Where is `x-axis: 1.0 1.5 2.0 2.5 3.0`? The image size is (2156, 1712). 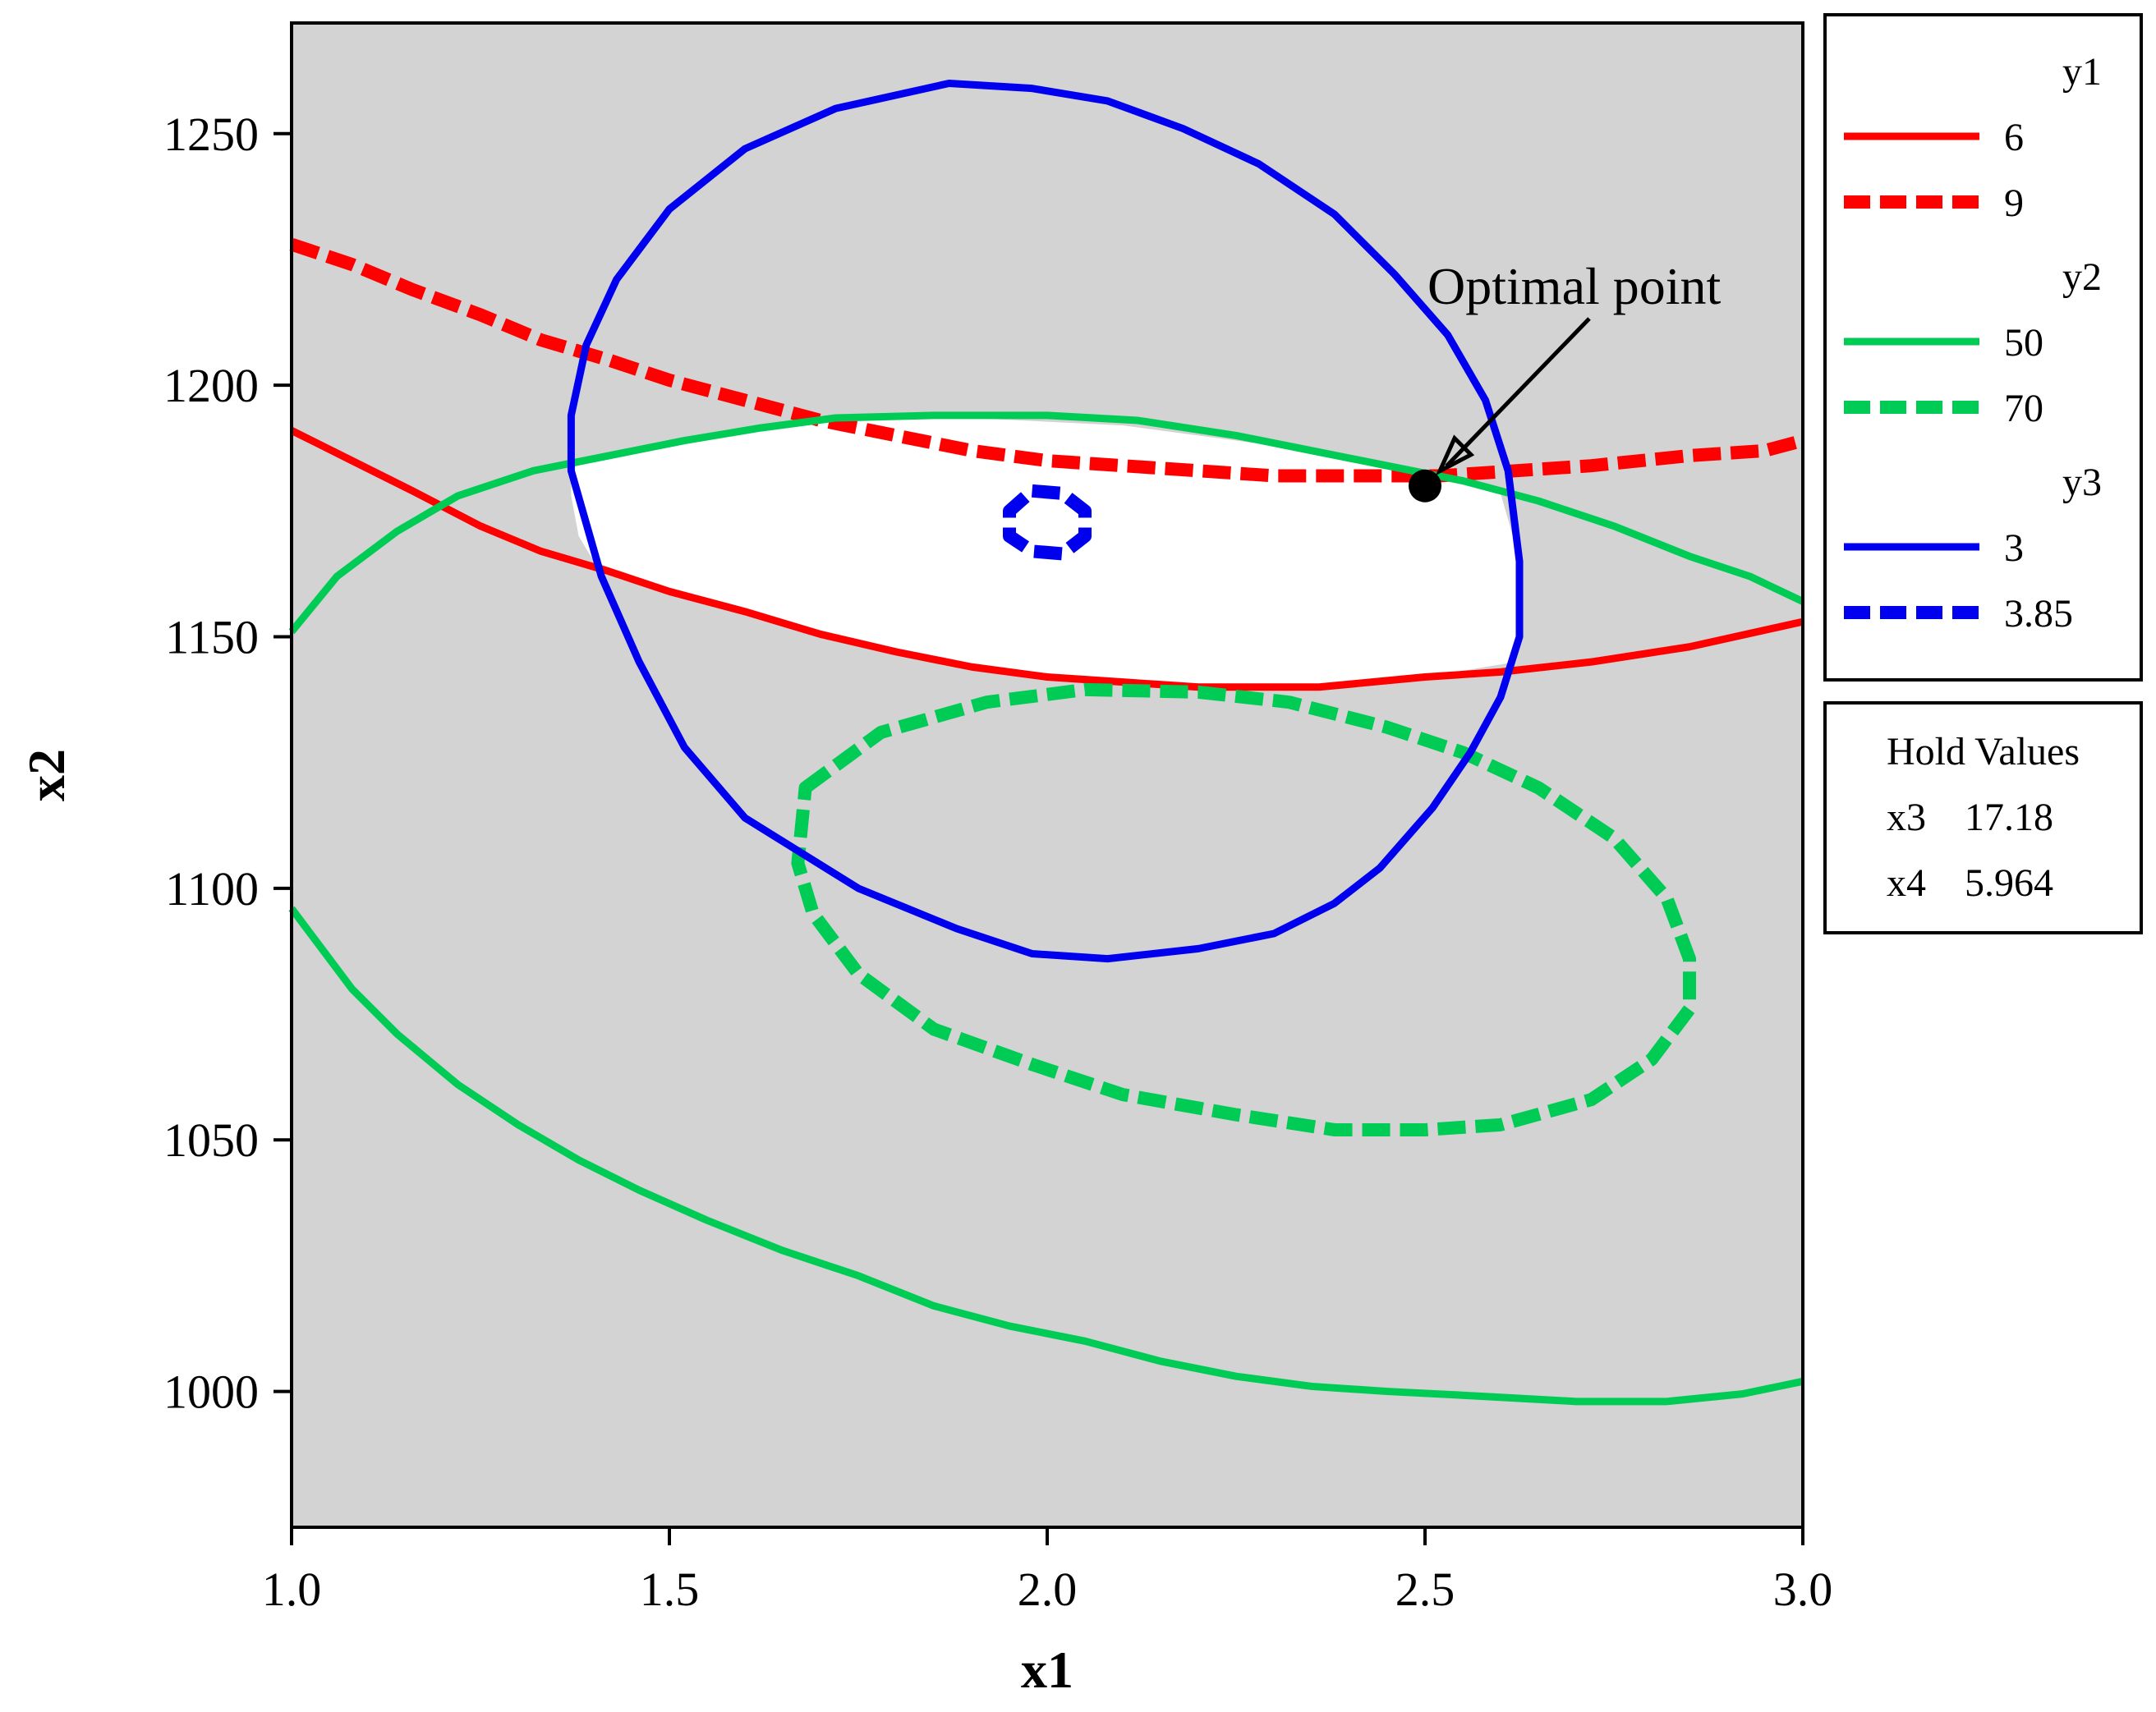
x-axis: 1.0 1.5 2.0 2.5 3.0 is located at coordinates (1047, 1571).